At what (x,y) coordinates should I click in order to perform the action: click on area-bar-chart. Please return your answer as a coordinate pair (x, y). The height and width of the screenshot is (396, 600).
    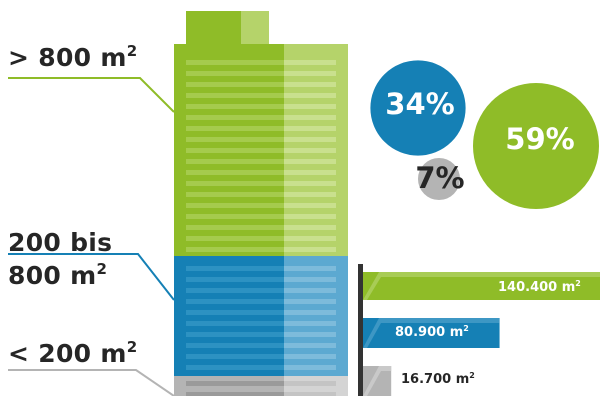
    Looking at the image, I should click on (481, 334).